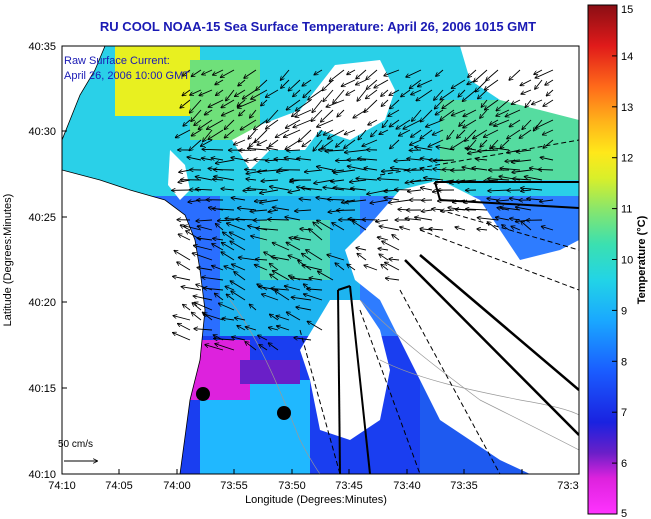  What do you see at coordinates (177, 486) in the screenshot?
I see `x-tick-label: 74:00` at bounding box center [177, 486].